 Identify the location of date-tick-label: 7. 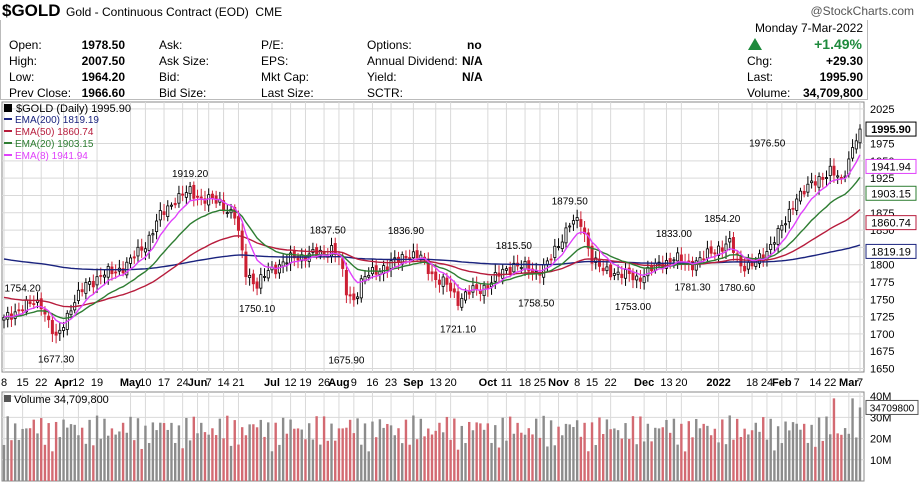
(860, 383).